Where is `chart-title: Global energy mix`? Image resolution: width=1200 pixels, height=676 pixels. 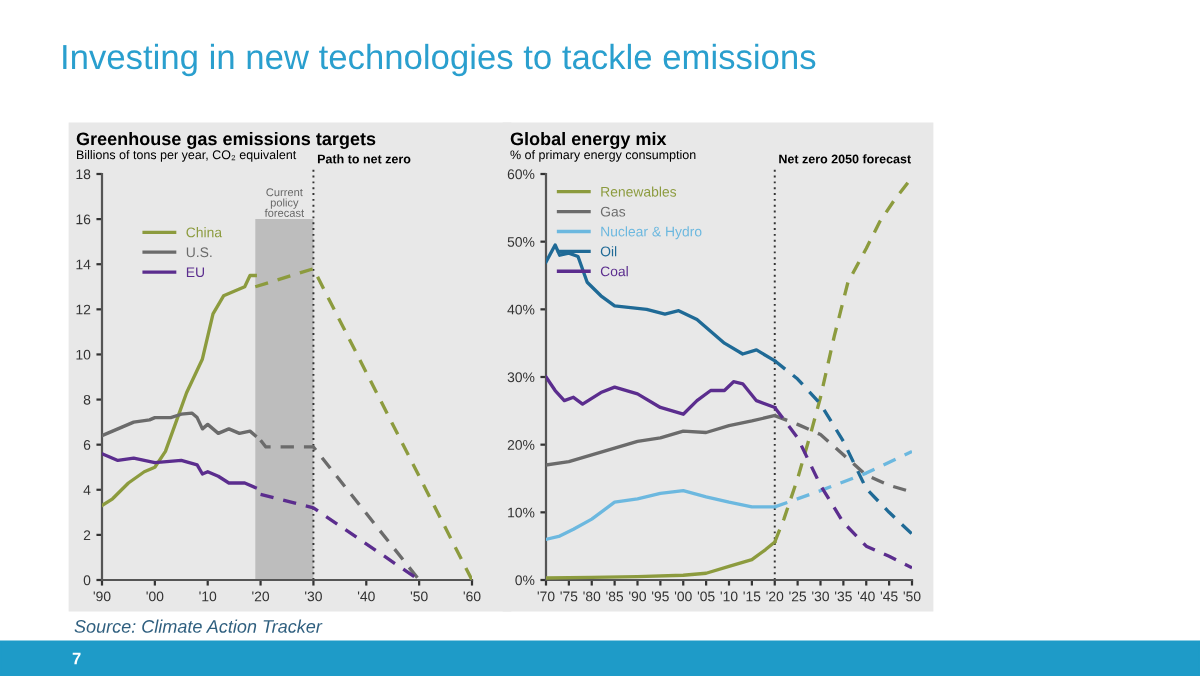 chart-title: Global energy mix is located at coordinates (588, 140).